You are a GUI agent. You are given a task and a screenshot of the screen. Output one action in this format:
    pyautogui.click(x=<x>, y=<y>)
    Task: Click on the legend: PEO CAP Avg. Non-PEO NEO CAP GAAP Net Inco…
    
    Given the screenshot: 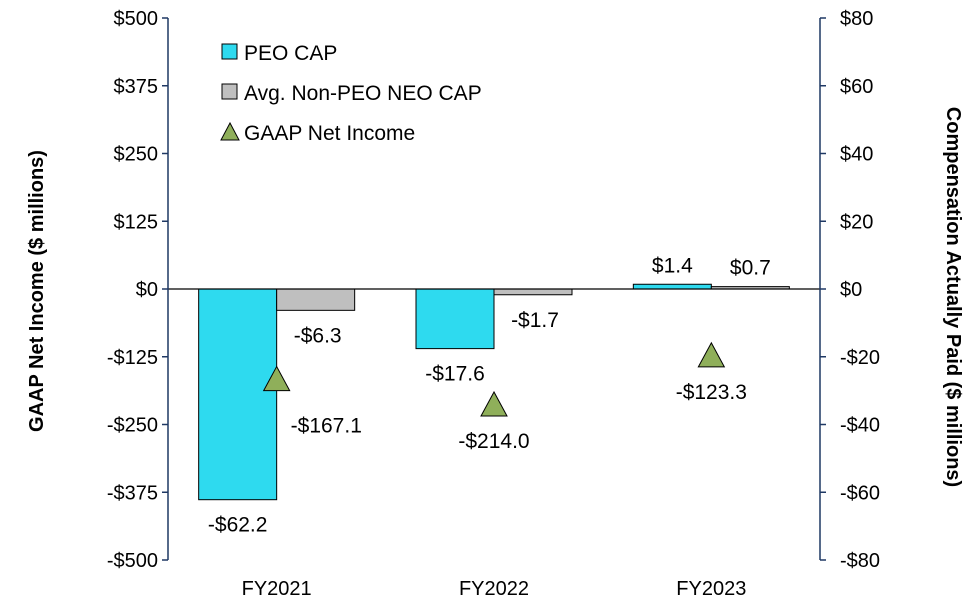 What is the action you would take?
    pyautogui.click(x=351, y=93)
    